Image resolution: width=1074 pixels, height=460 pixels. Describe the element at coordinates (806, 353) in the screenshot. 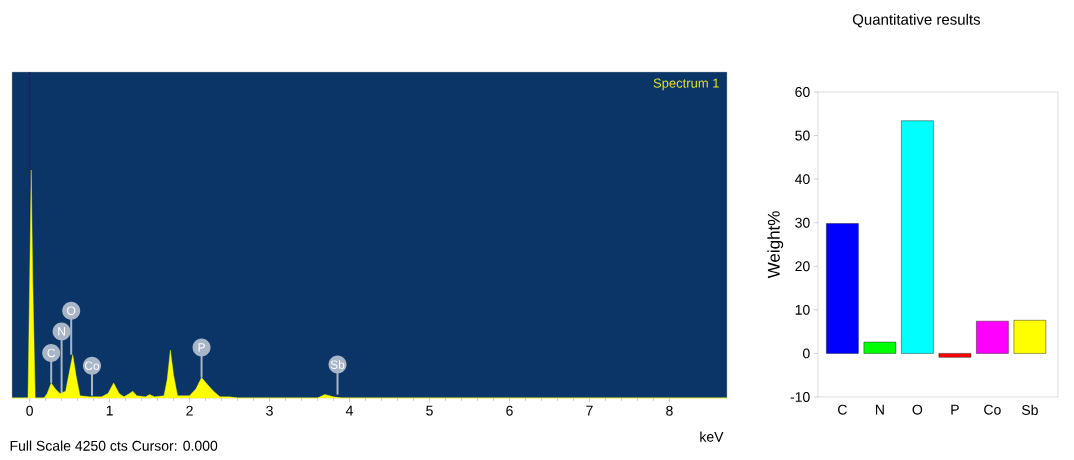

I see `y-tick-label: 0` at that location.